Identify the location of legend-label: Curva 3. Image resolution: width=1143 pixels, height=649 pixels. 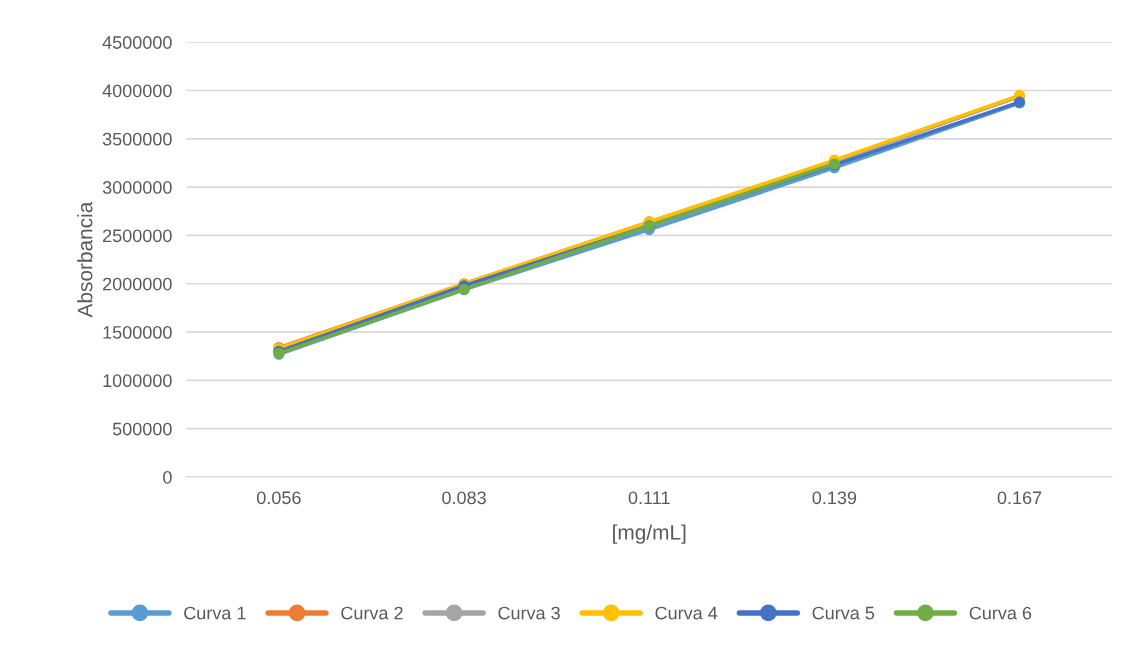
(529, 613).